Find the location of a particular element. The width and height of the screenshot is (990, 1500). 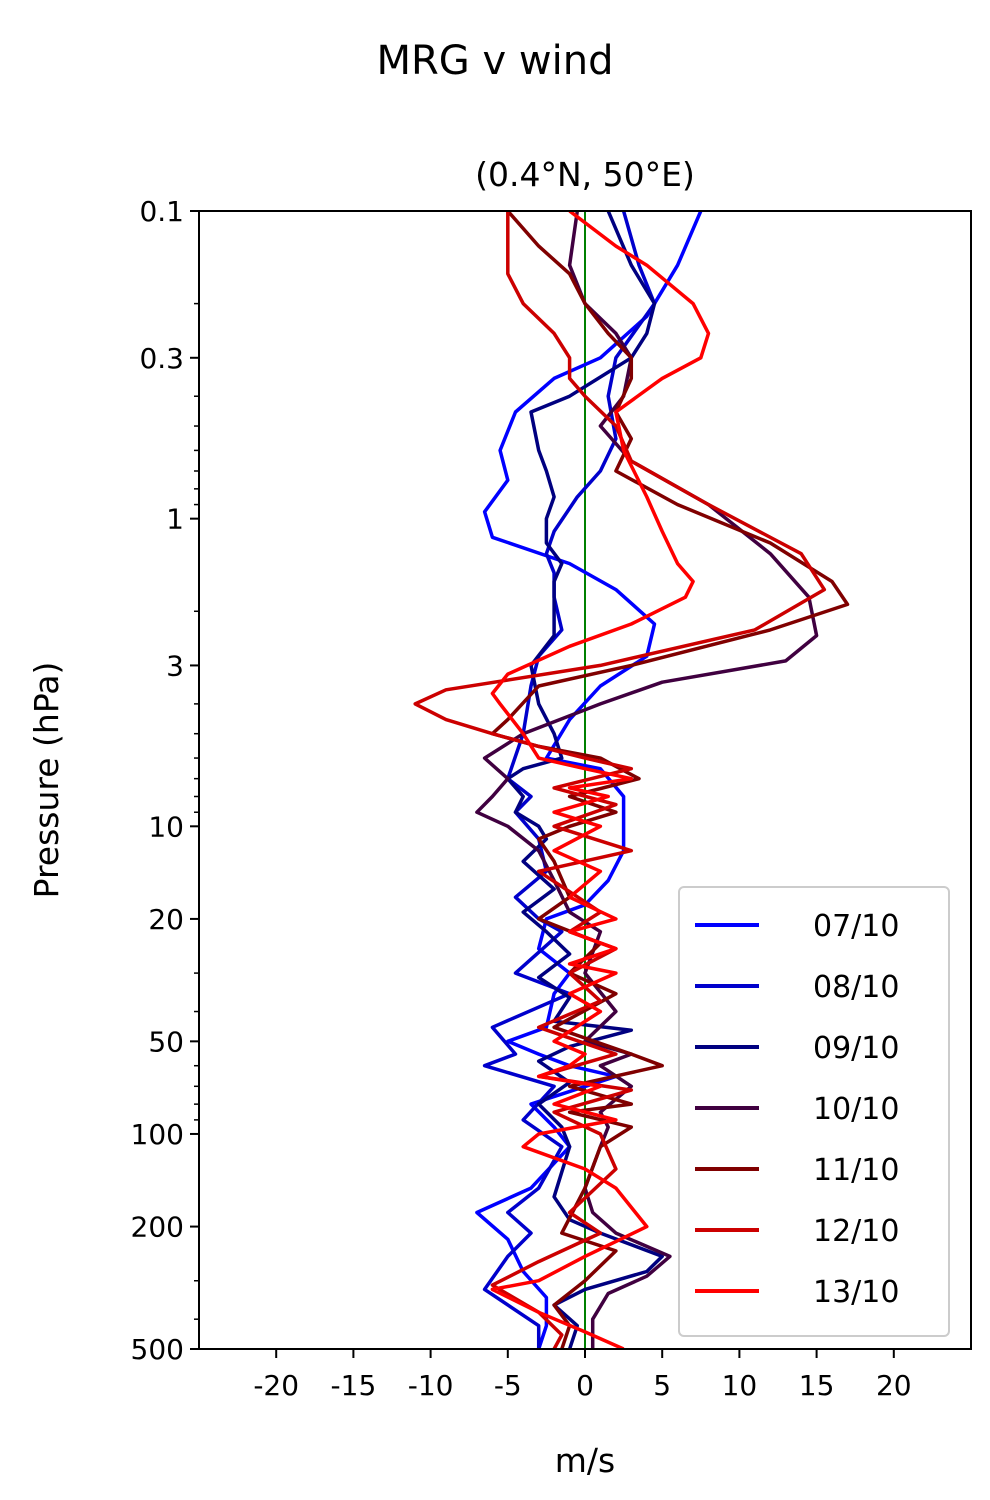

legend-label: 11/10 is located at coordinates (856, 1170).